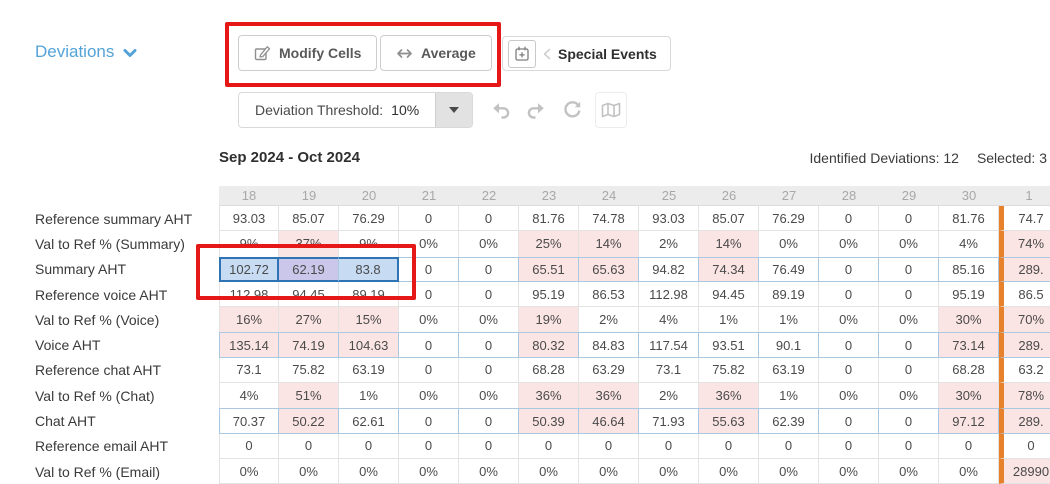 The width and height of the screenshot is (1050, 484). I want to click on refresh-button, so click(572, 110).